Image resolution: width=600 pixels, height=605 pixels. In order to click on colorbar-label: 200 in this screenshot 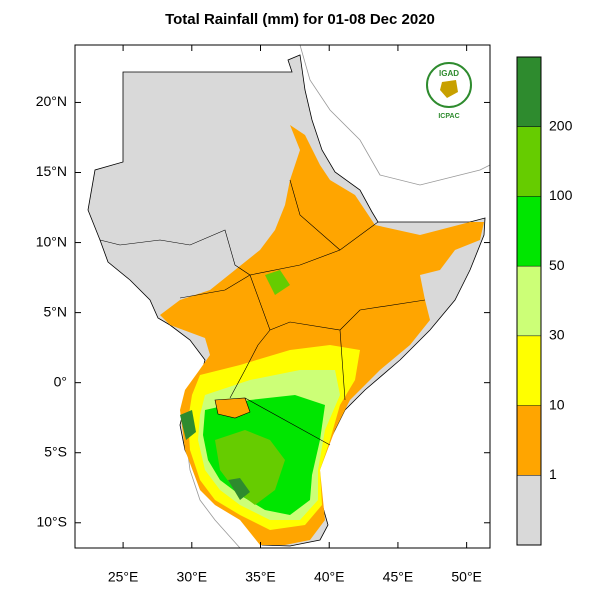, I will do `click(561, 125)`.